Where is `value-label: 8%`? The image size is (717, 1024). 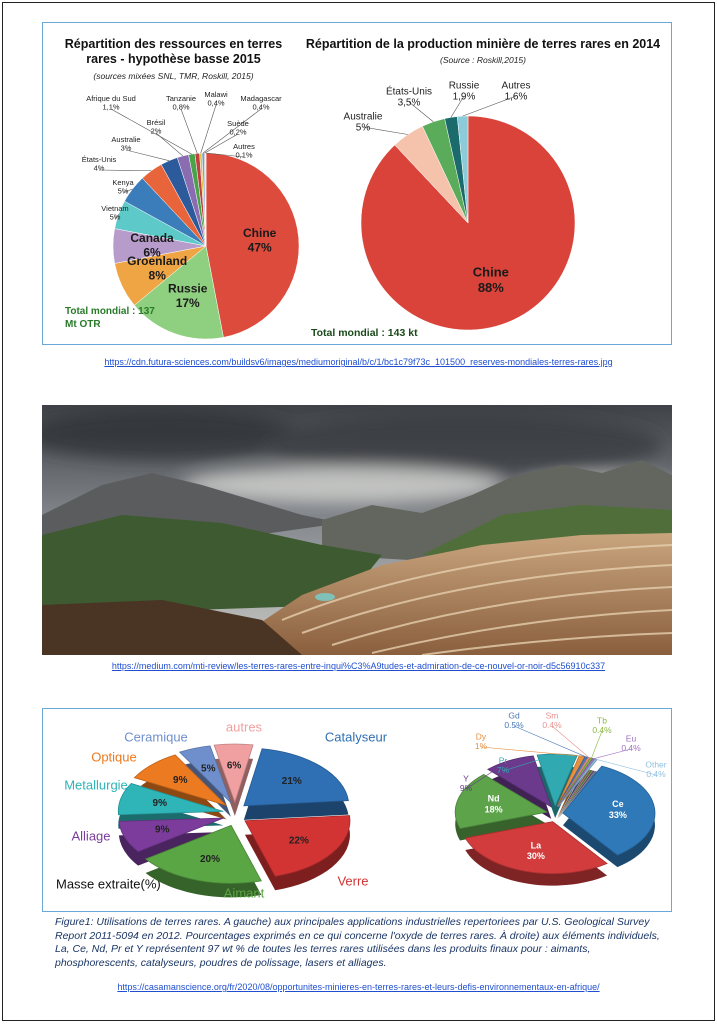
value-label: 8% is located at coordinates (158, 275).